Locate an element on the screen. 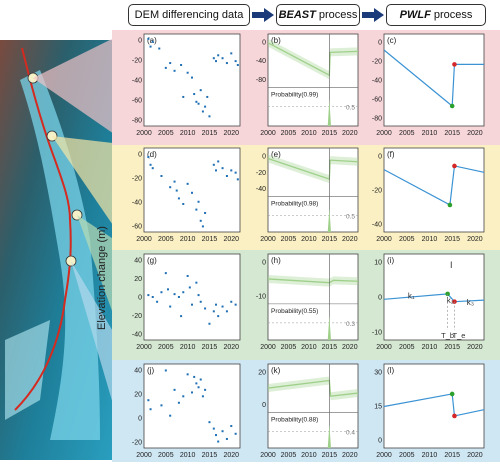 The image size is (500, 468). beast-ytick-label: -10 is located at coordinates (261, 296).